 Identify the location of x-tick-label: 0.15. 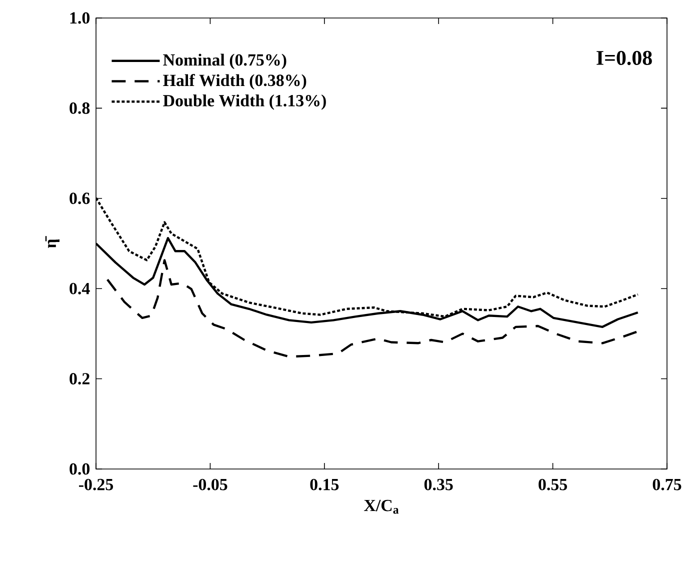
(324, 484).